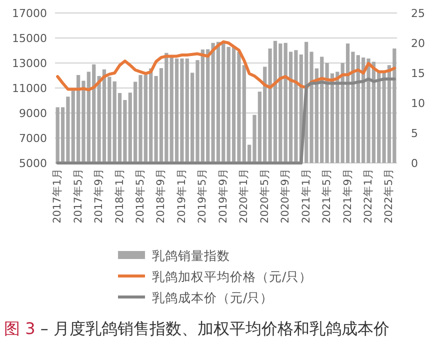 Image resolution: width=436 pixels, height=348 pixels. What do you see at coordinates (202, 196) in the screenshot?
I see `x-tick-label: 2019年5月` at bounding box center [202, 196].